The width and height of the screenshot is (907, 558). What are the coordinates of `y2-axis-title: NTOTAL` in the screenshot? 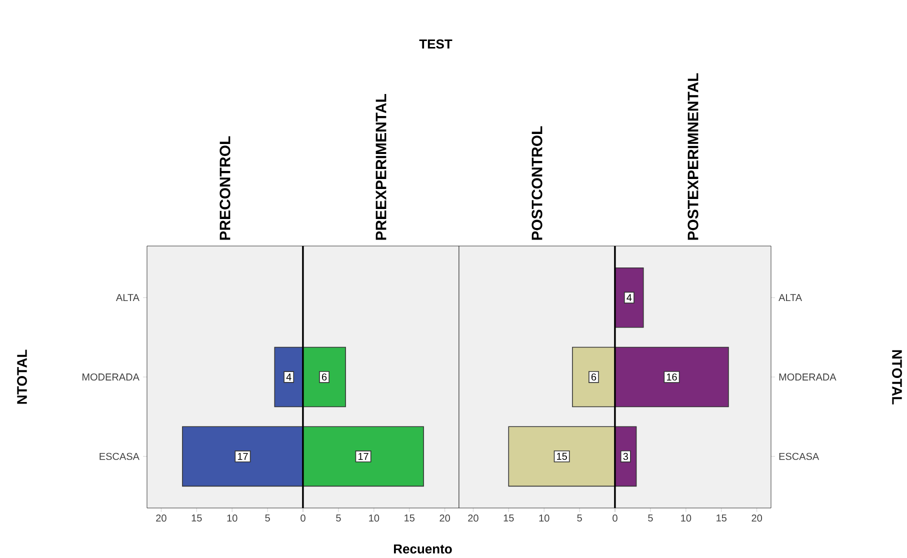 It's located at (897, 377).